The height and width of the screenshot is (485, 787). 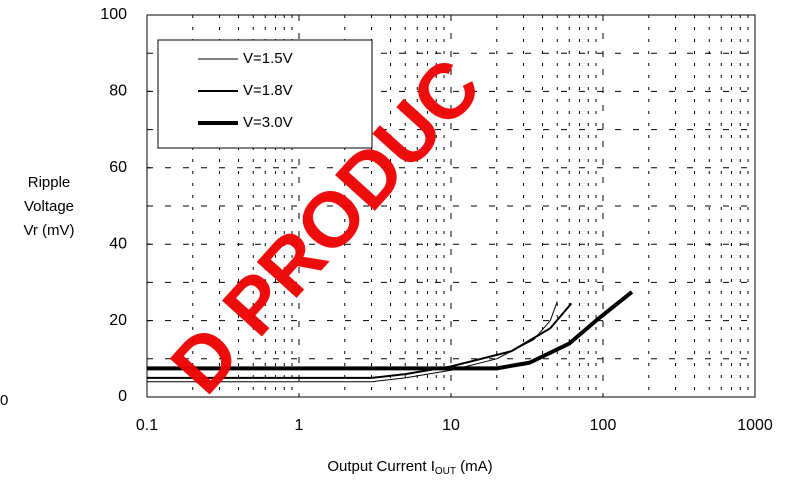 I want to click on x-tick-label: 1000, so click(x=755, y=425).